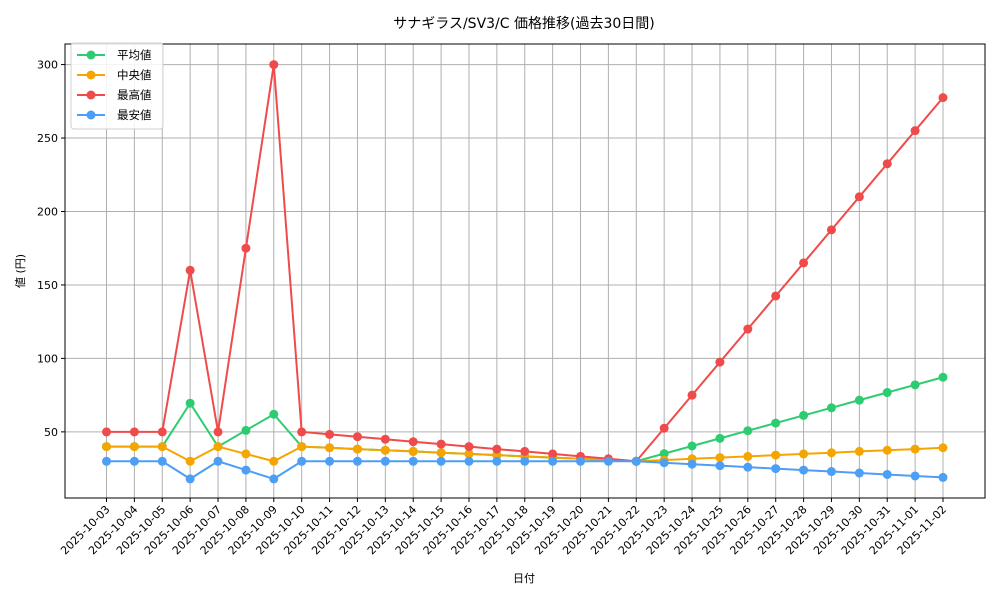  I want to click on y-axis-label: 値 (円), so click(20, 271).